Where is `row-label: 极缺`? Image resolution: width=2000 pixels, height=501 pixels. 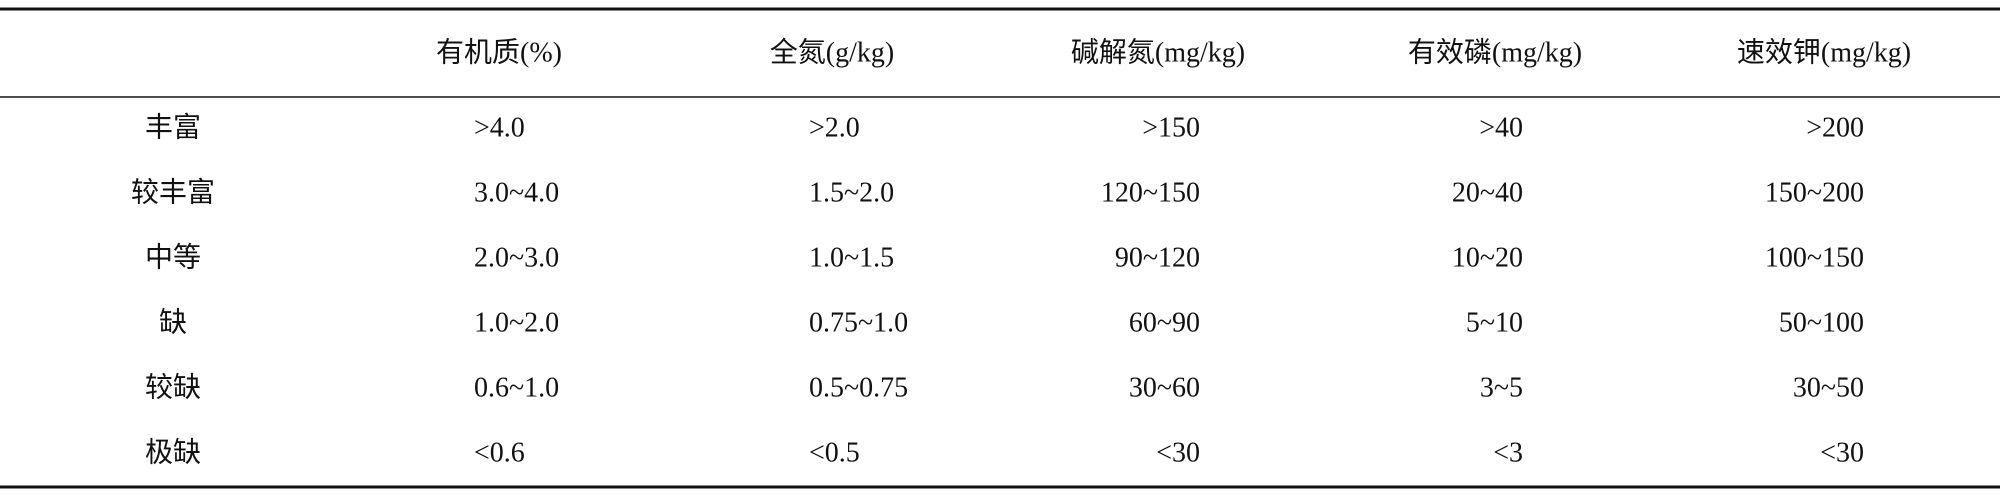 row-label: 极缺 is located at coordinates (173, 452).